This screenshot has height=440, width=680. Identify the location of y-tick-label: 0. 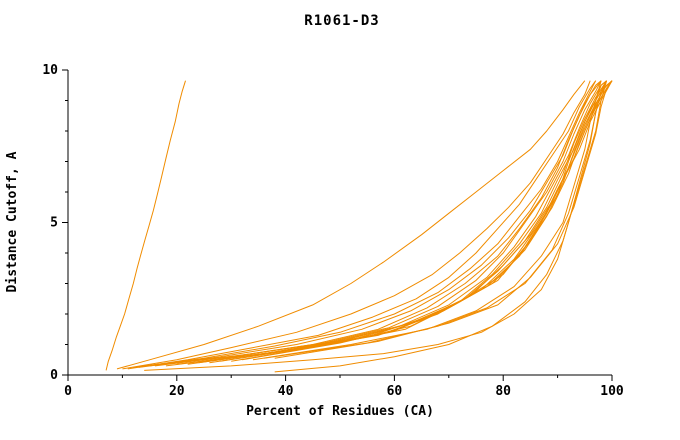
(54, 375).